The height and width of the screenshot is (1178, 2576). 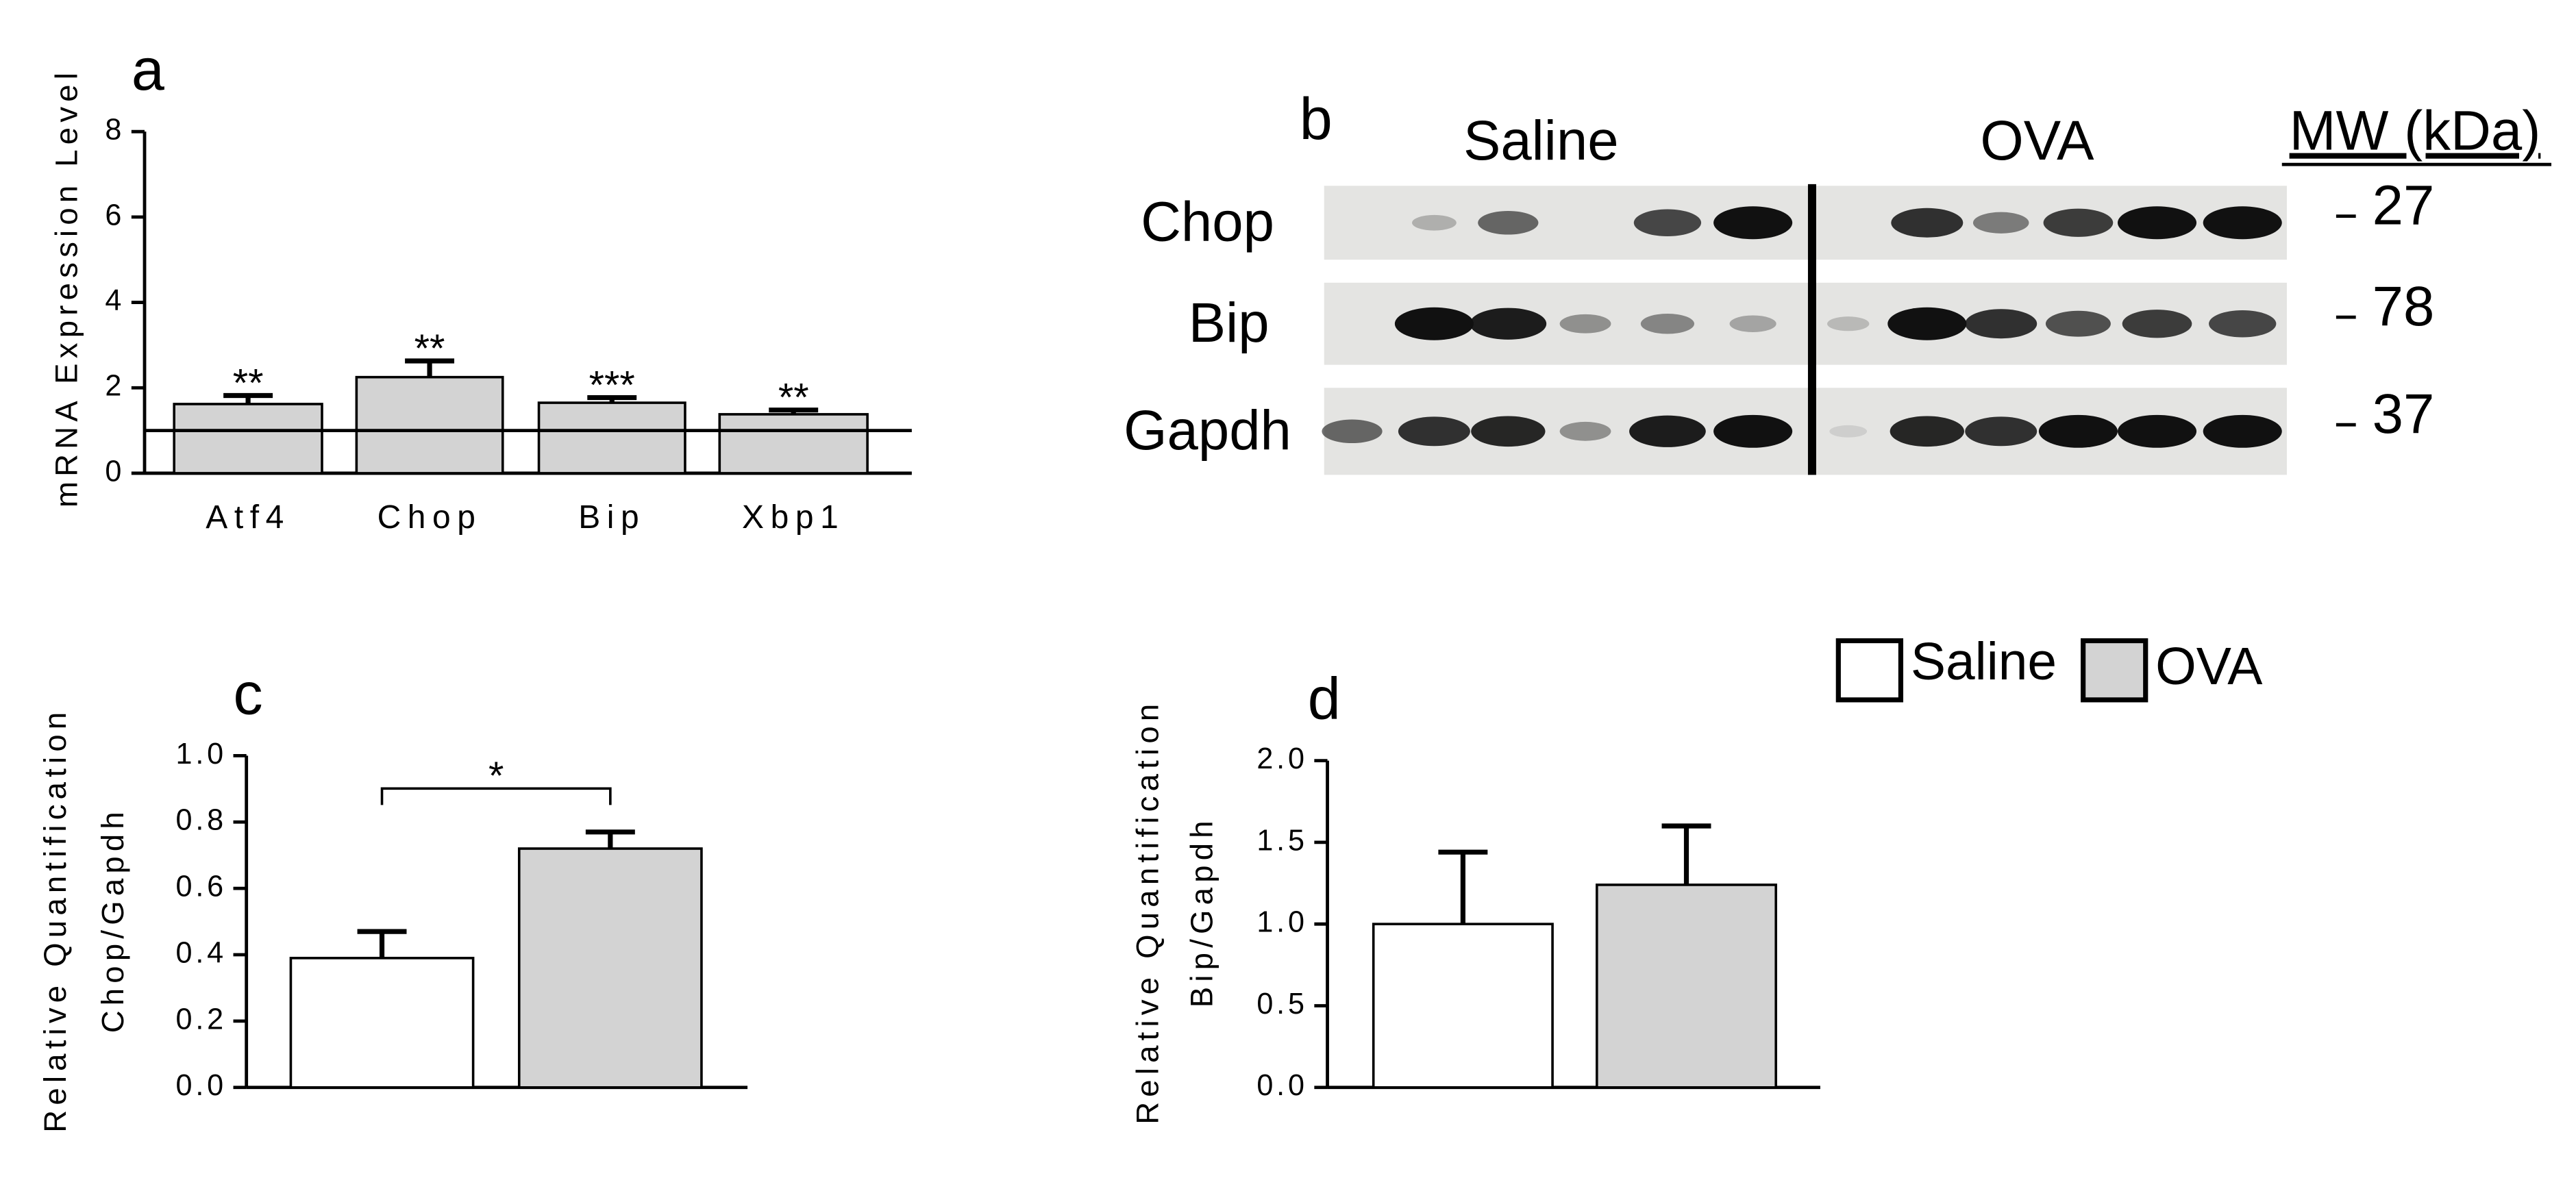 I want to click on panel-letter: b, so click(x=1316, y=119).